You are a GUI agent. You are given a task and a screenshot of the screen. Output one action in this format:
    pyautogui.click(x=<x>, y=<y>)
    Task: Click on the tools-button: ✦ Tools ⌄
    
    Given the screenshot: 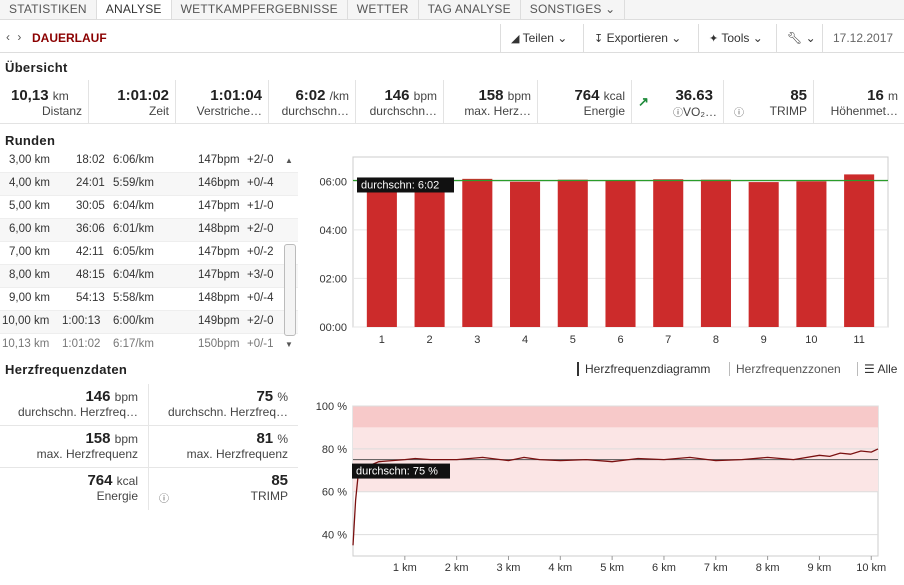 What is the action you would take?
    pyautogui.click(x=735, y=38)
    